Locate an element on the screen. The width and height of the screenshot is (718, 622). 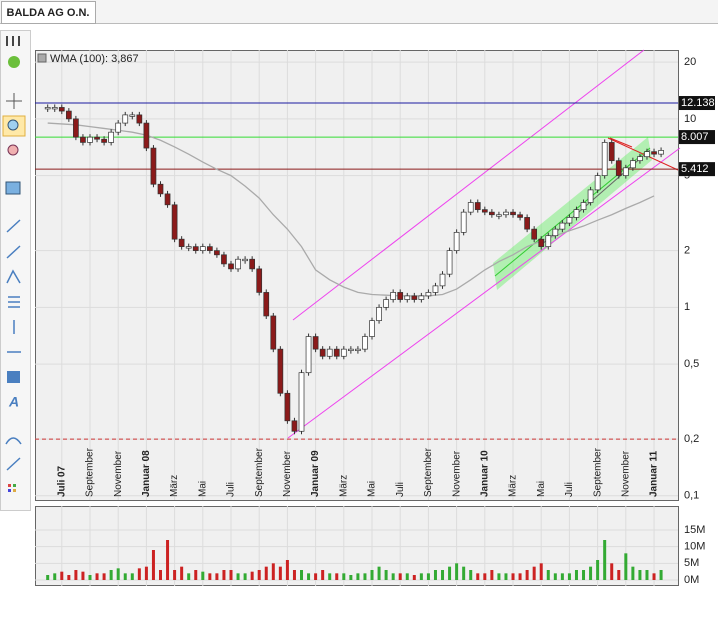
x-tick-label: November is located at coordinates (287, 473).